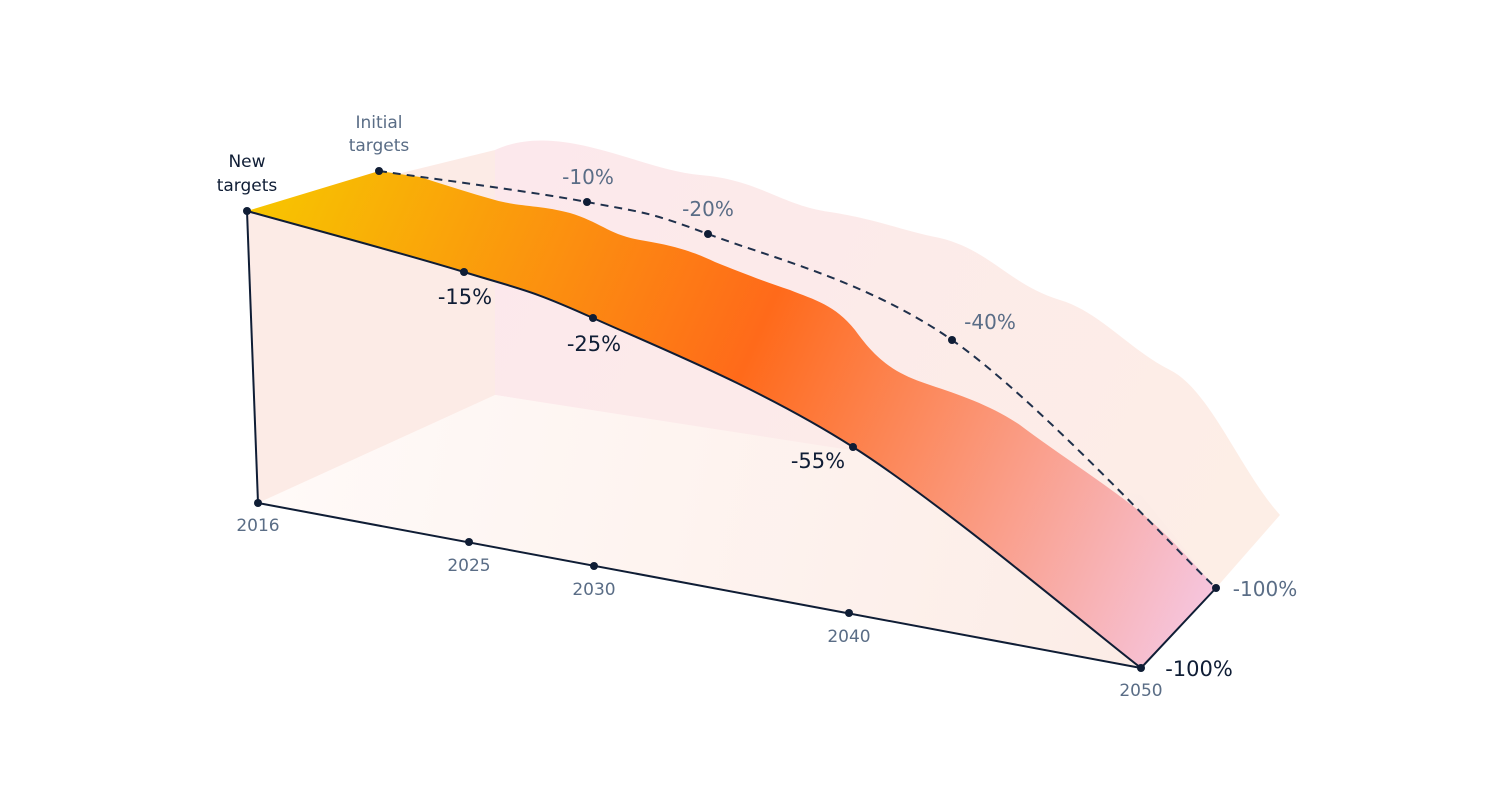  Describe the element at coordinates (246, 162) in the screenshot. I see `new-targets-label-line1: New` at that location.